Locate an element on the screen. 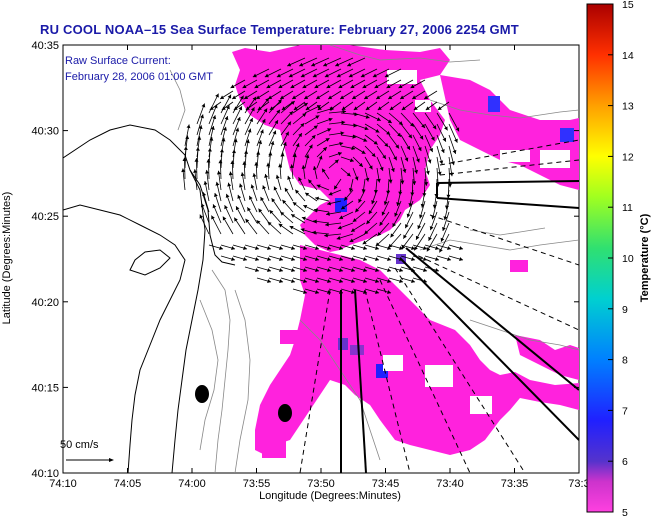 The image size is (651, 519). y-tick-label: 40:10 is located at coordinates (45, 474).